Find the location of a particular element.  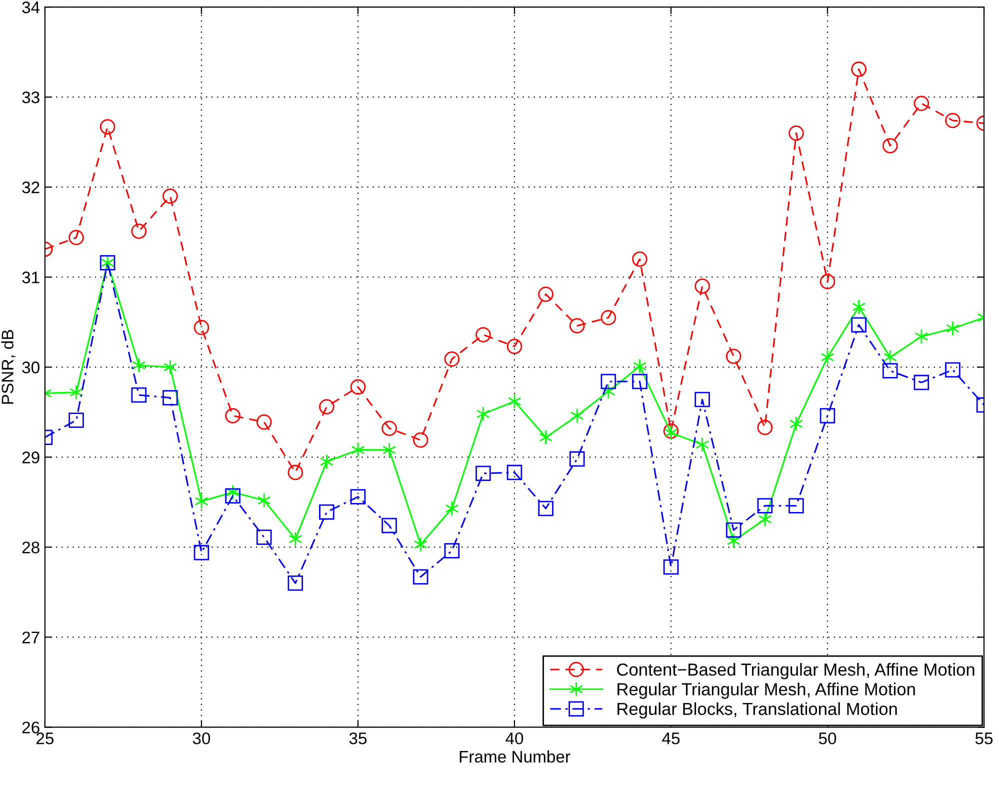

legend-label: Regular Triangular Mesh, Affine Motion is located at coordinates (766, 690).